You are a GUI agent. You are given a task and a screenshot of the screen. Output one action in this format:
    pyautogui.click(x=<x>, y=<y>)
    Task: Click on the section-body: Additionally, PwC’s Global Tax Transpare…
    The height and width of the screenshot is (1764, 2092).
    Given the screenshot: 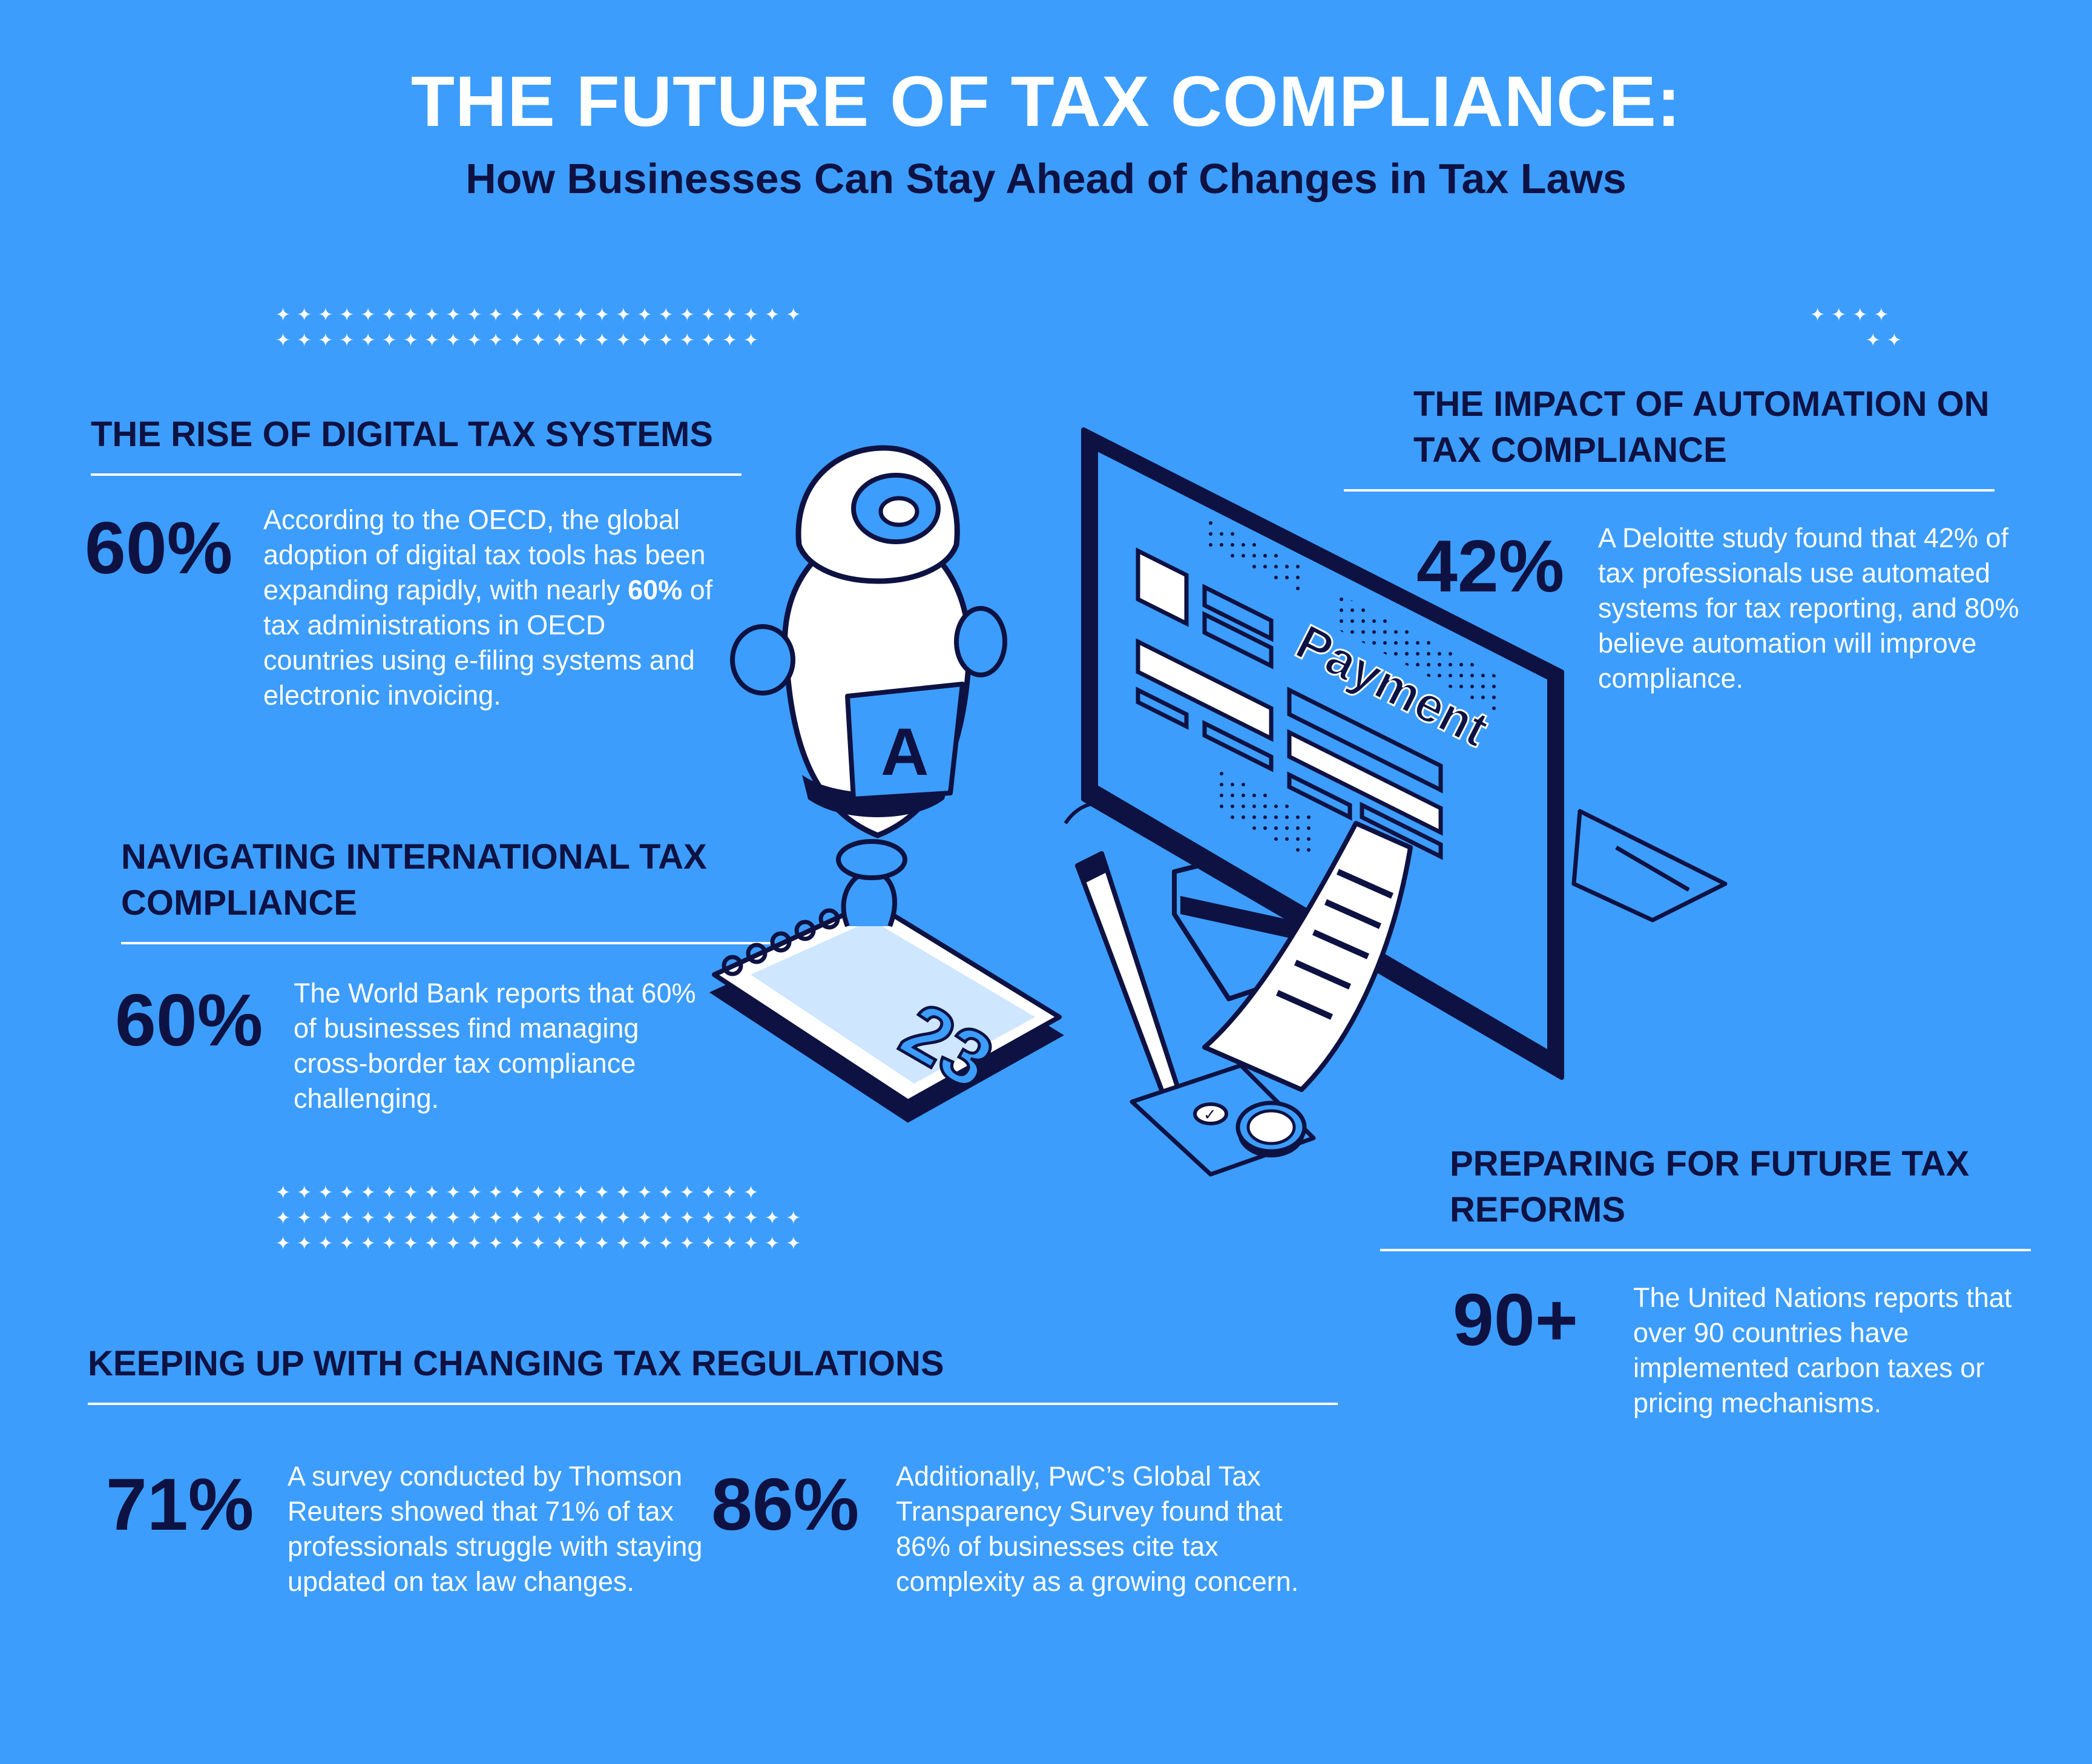 What is the action you would take?
    pyautogui.click(x=1097, y=1529)
    